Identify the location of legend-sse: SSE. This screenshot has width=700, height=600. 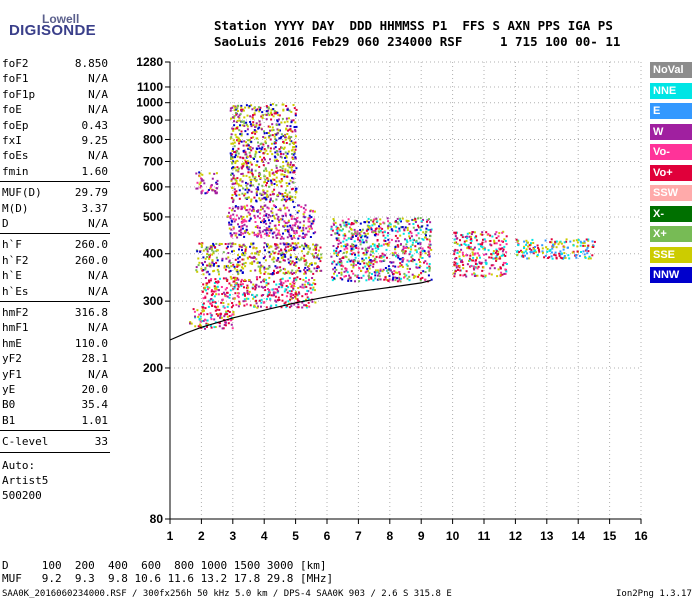
(671, 254).